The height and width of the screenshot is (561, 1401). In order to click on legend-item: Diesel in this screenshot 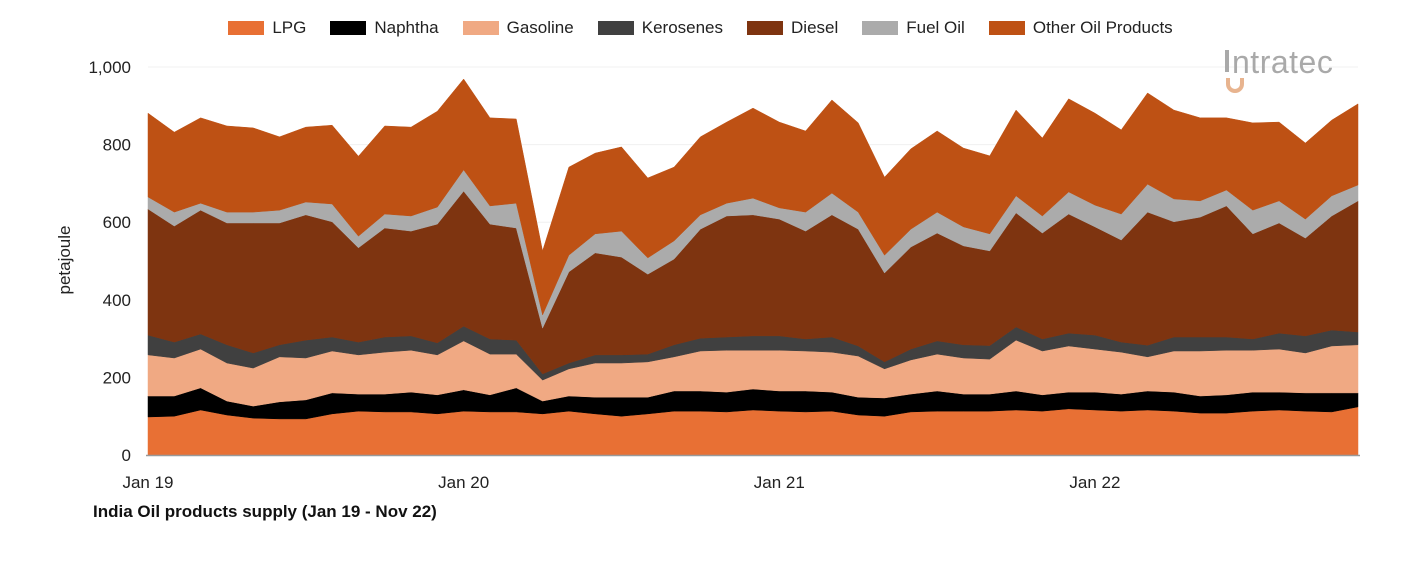, I will do `click(792, 28)`.